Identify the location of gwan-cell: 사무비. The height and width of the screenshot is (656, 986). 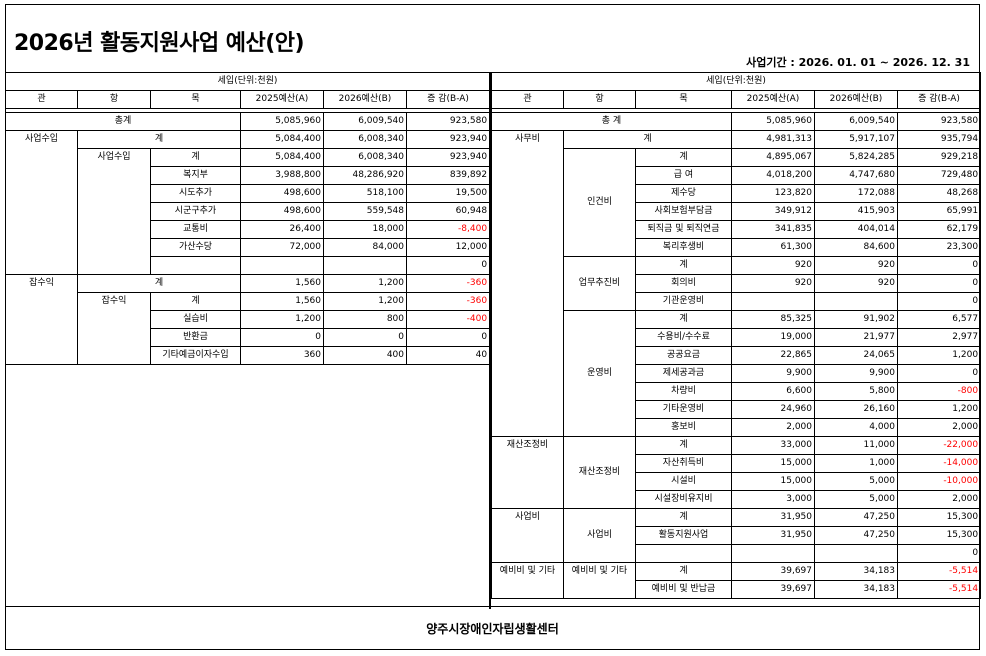
(527, 283).